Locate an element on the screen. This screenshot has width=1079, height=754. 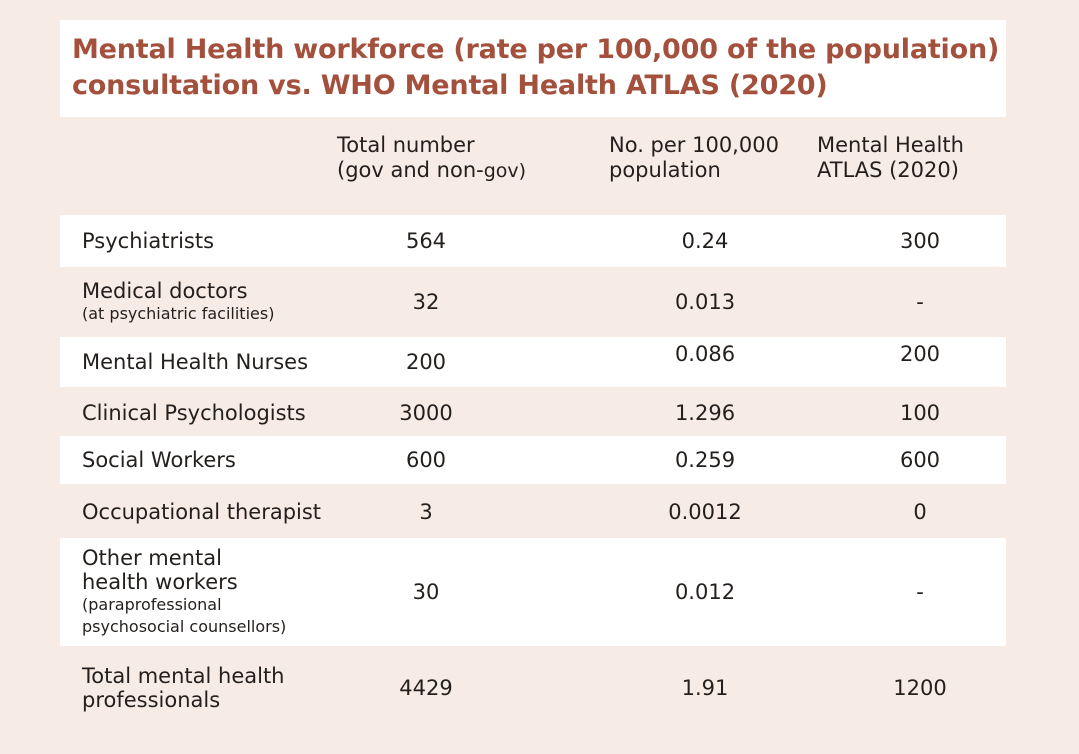
cell-atlas: 200 is located at coordinates (920, 354).